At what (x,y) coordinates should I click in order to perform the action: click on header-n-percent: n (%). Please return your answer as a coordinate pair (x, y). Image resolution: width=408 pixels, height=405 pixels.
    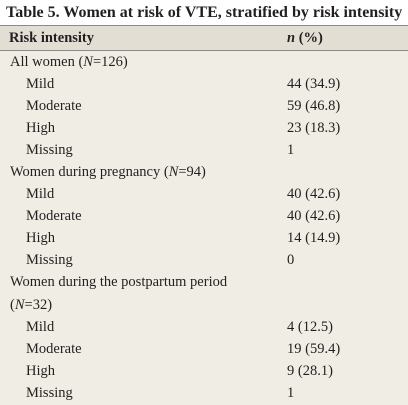
    Looking at the image, I should click on (305, 38).